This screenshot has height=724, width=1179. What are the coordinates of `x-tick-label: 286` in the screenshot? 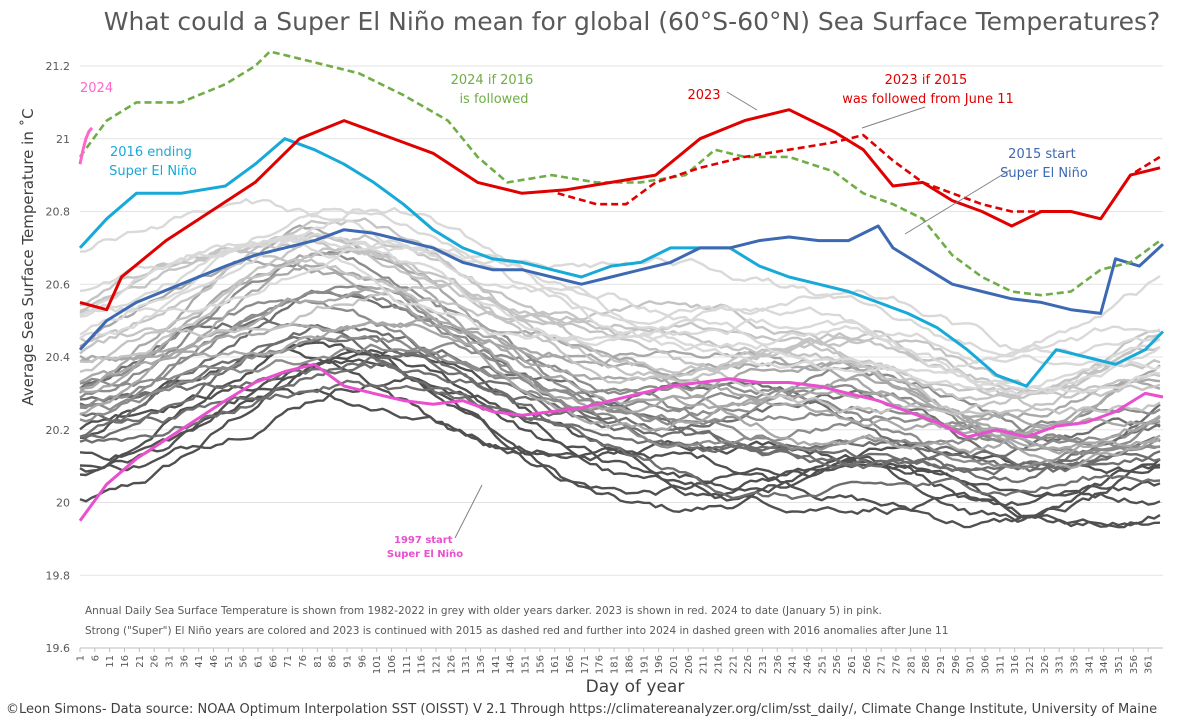 It's located at (926, 664).